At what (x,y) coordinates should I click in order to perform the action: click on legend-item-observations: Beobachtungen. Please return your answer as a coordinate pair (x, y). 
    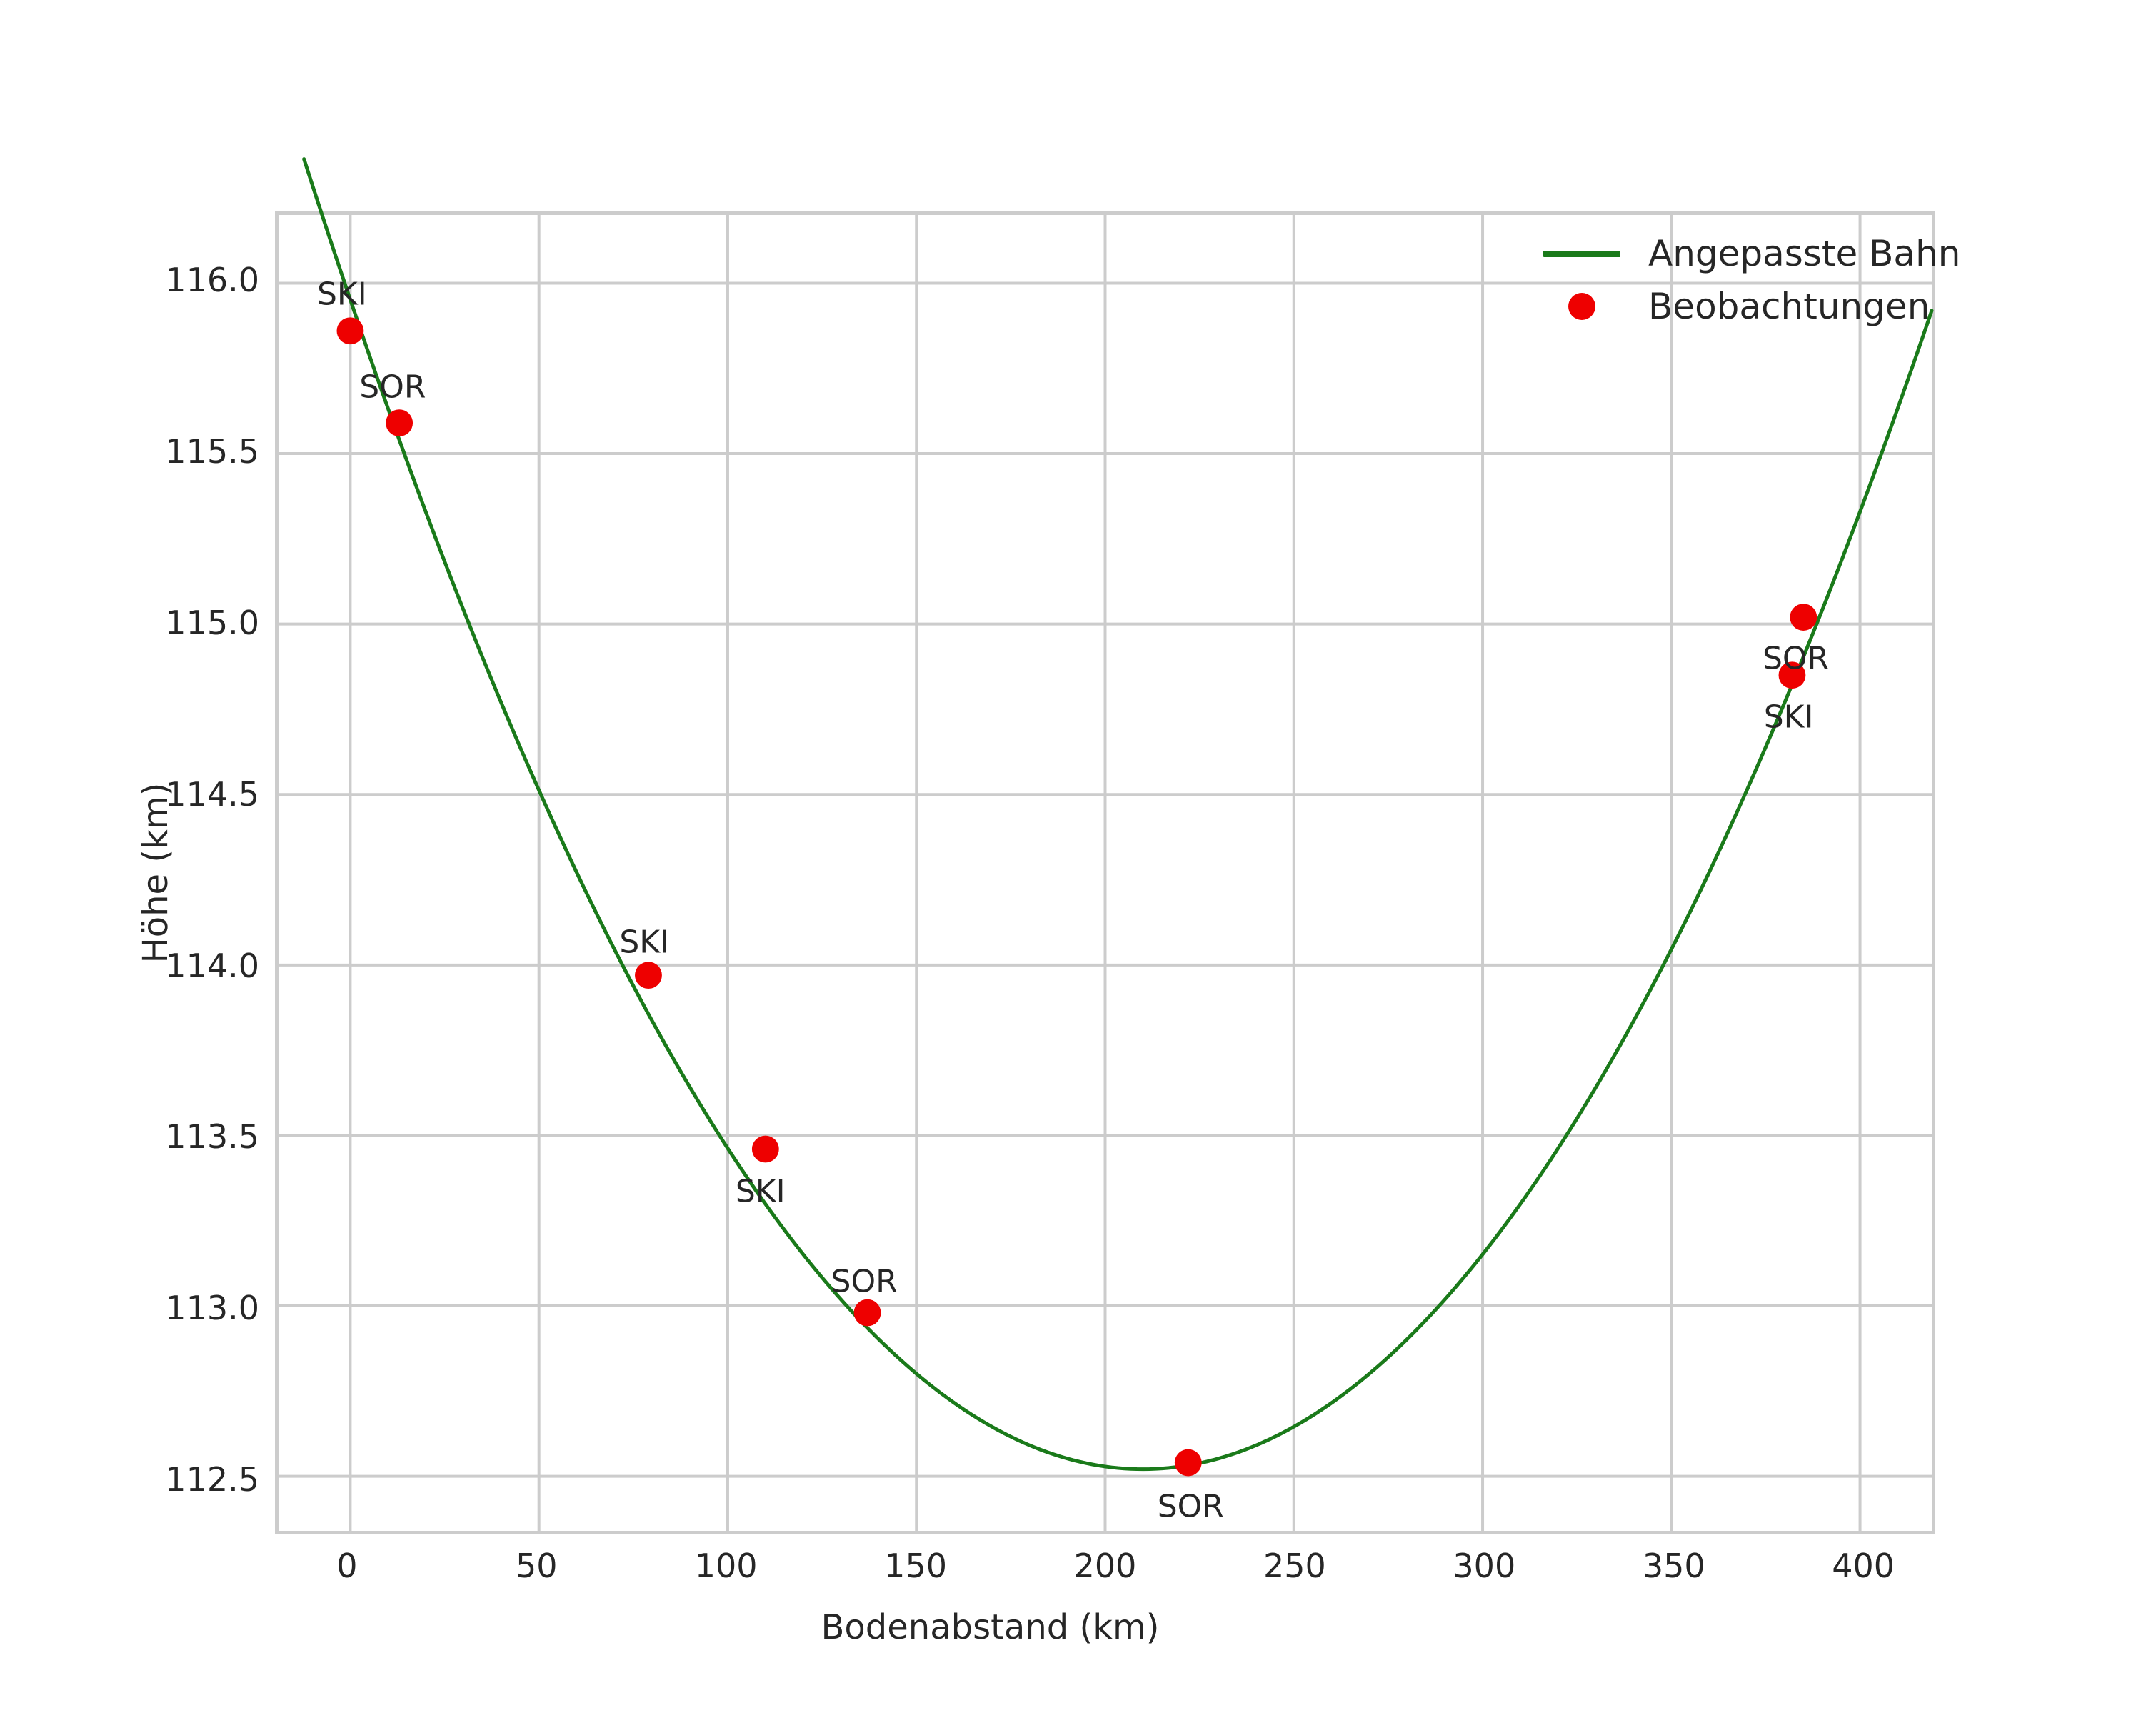
    Looking at the image, I should click on (1729, 306).